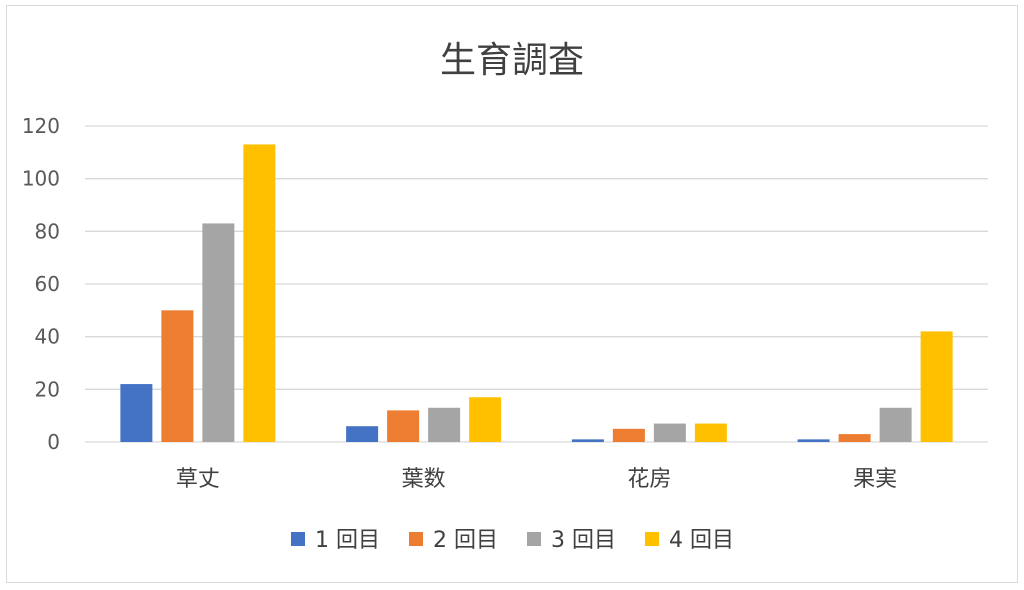  I want to click on legend-label: 4 回目, so click(701, 540).